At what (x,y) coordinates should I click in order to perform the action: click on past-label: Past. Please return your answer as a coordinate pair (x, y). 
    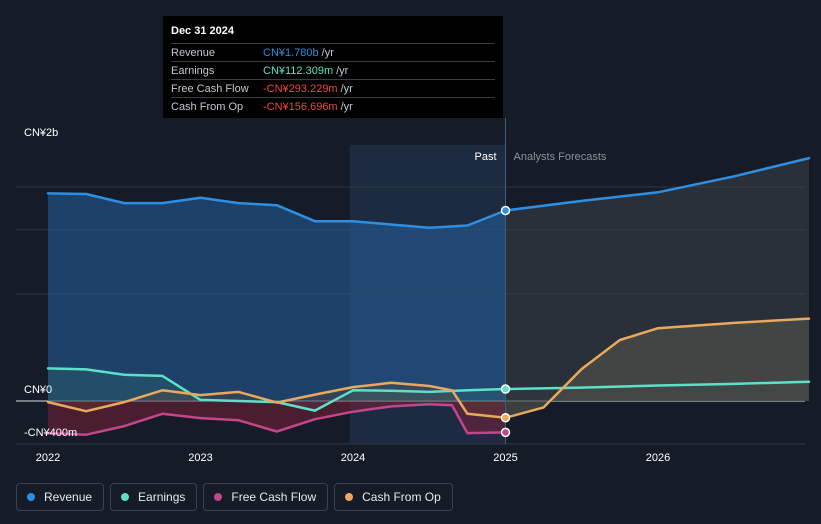
    Looking at the image, I should click on (485, 157).